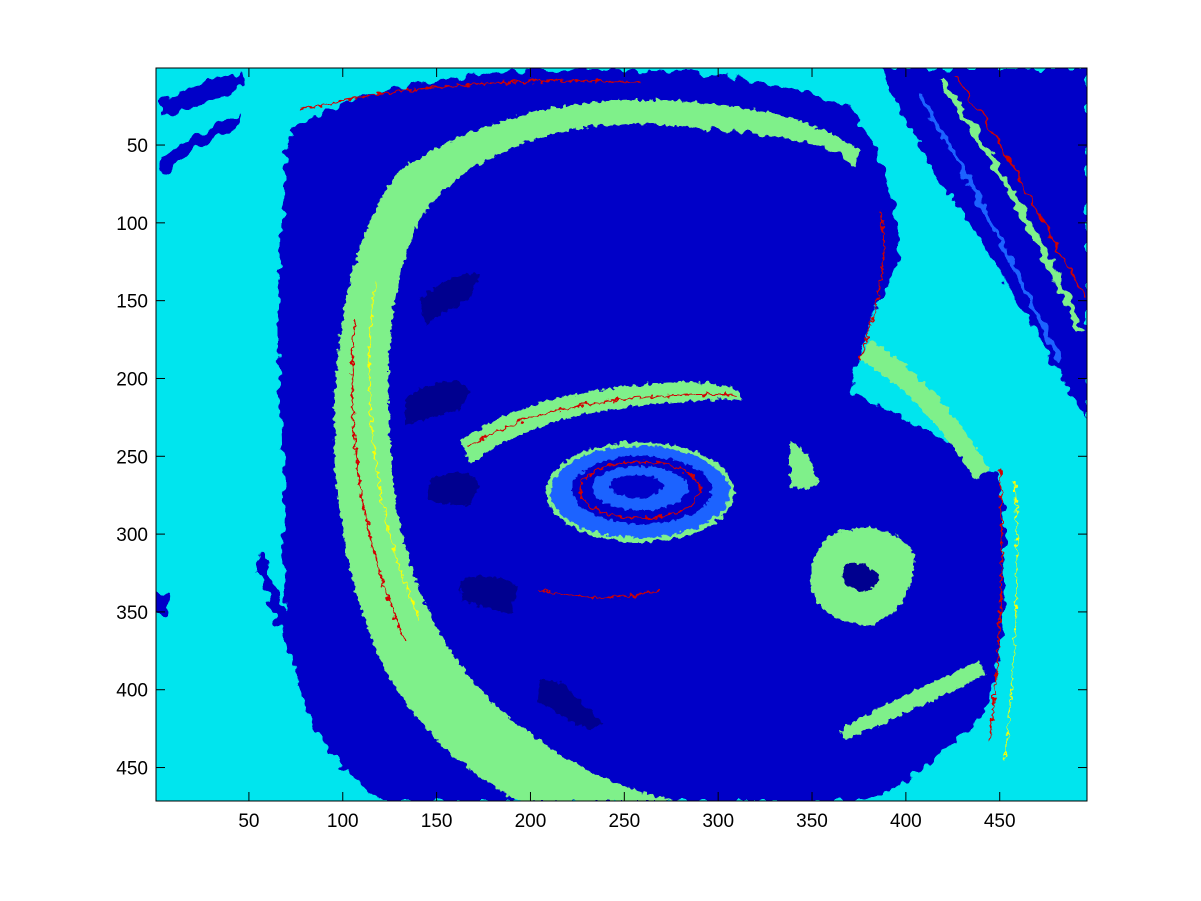 This screenshot has width=1201, height=901. Describe the element at coordinates (640, 492) in the screenshot. I see `eye-structure` at that location.